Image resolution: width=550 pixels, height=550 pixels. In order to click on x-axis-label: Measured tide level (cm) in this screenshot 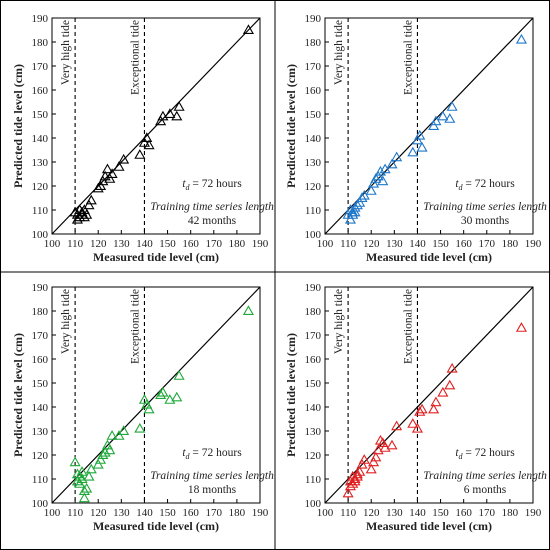, I will do `click(429, 526)`.